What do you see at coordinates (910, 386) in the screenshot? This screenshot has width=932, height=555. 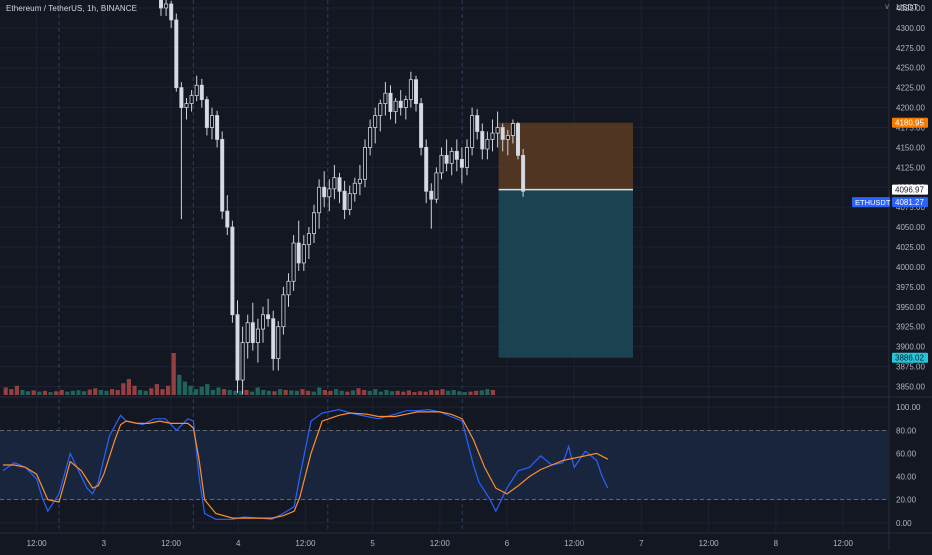 I see `price-tick-label: 3850.00` at bounding box center [910, 386].